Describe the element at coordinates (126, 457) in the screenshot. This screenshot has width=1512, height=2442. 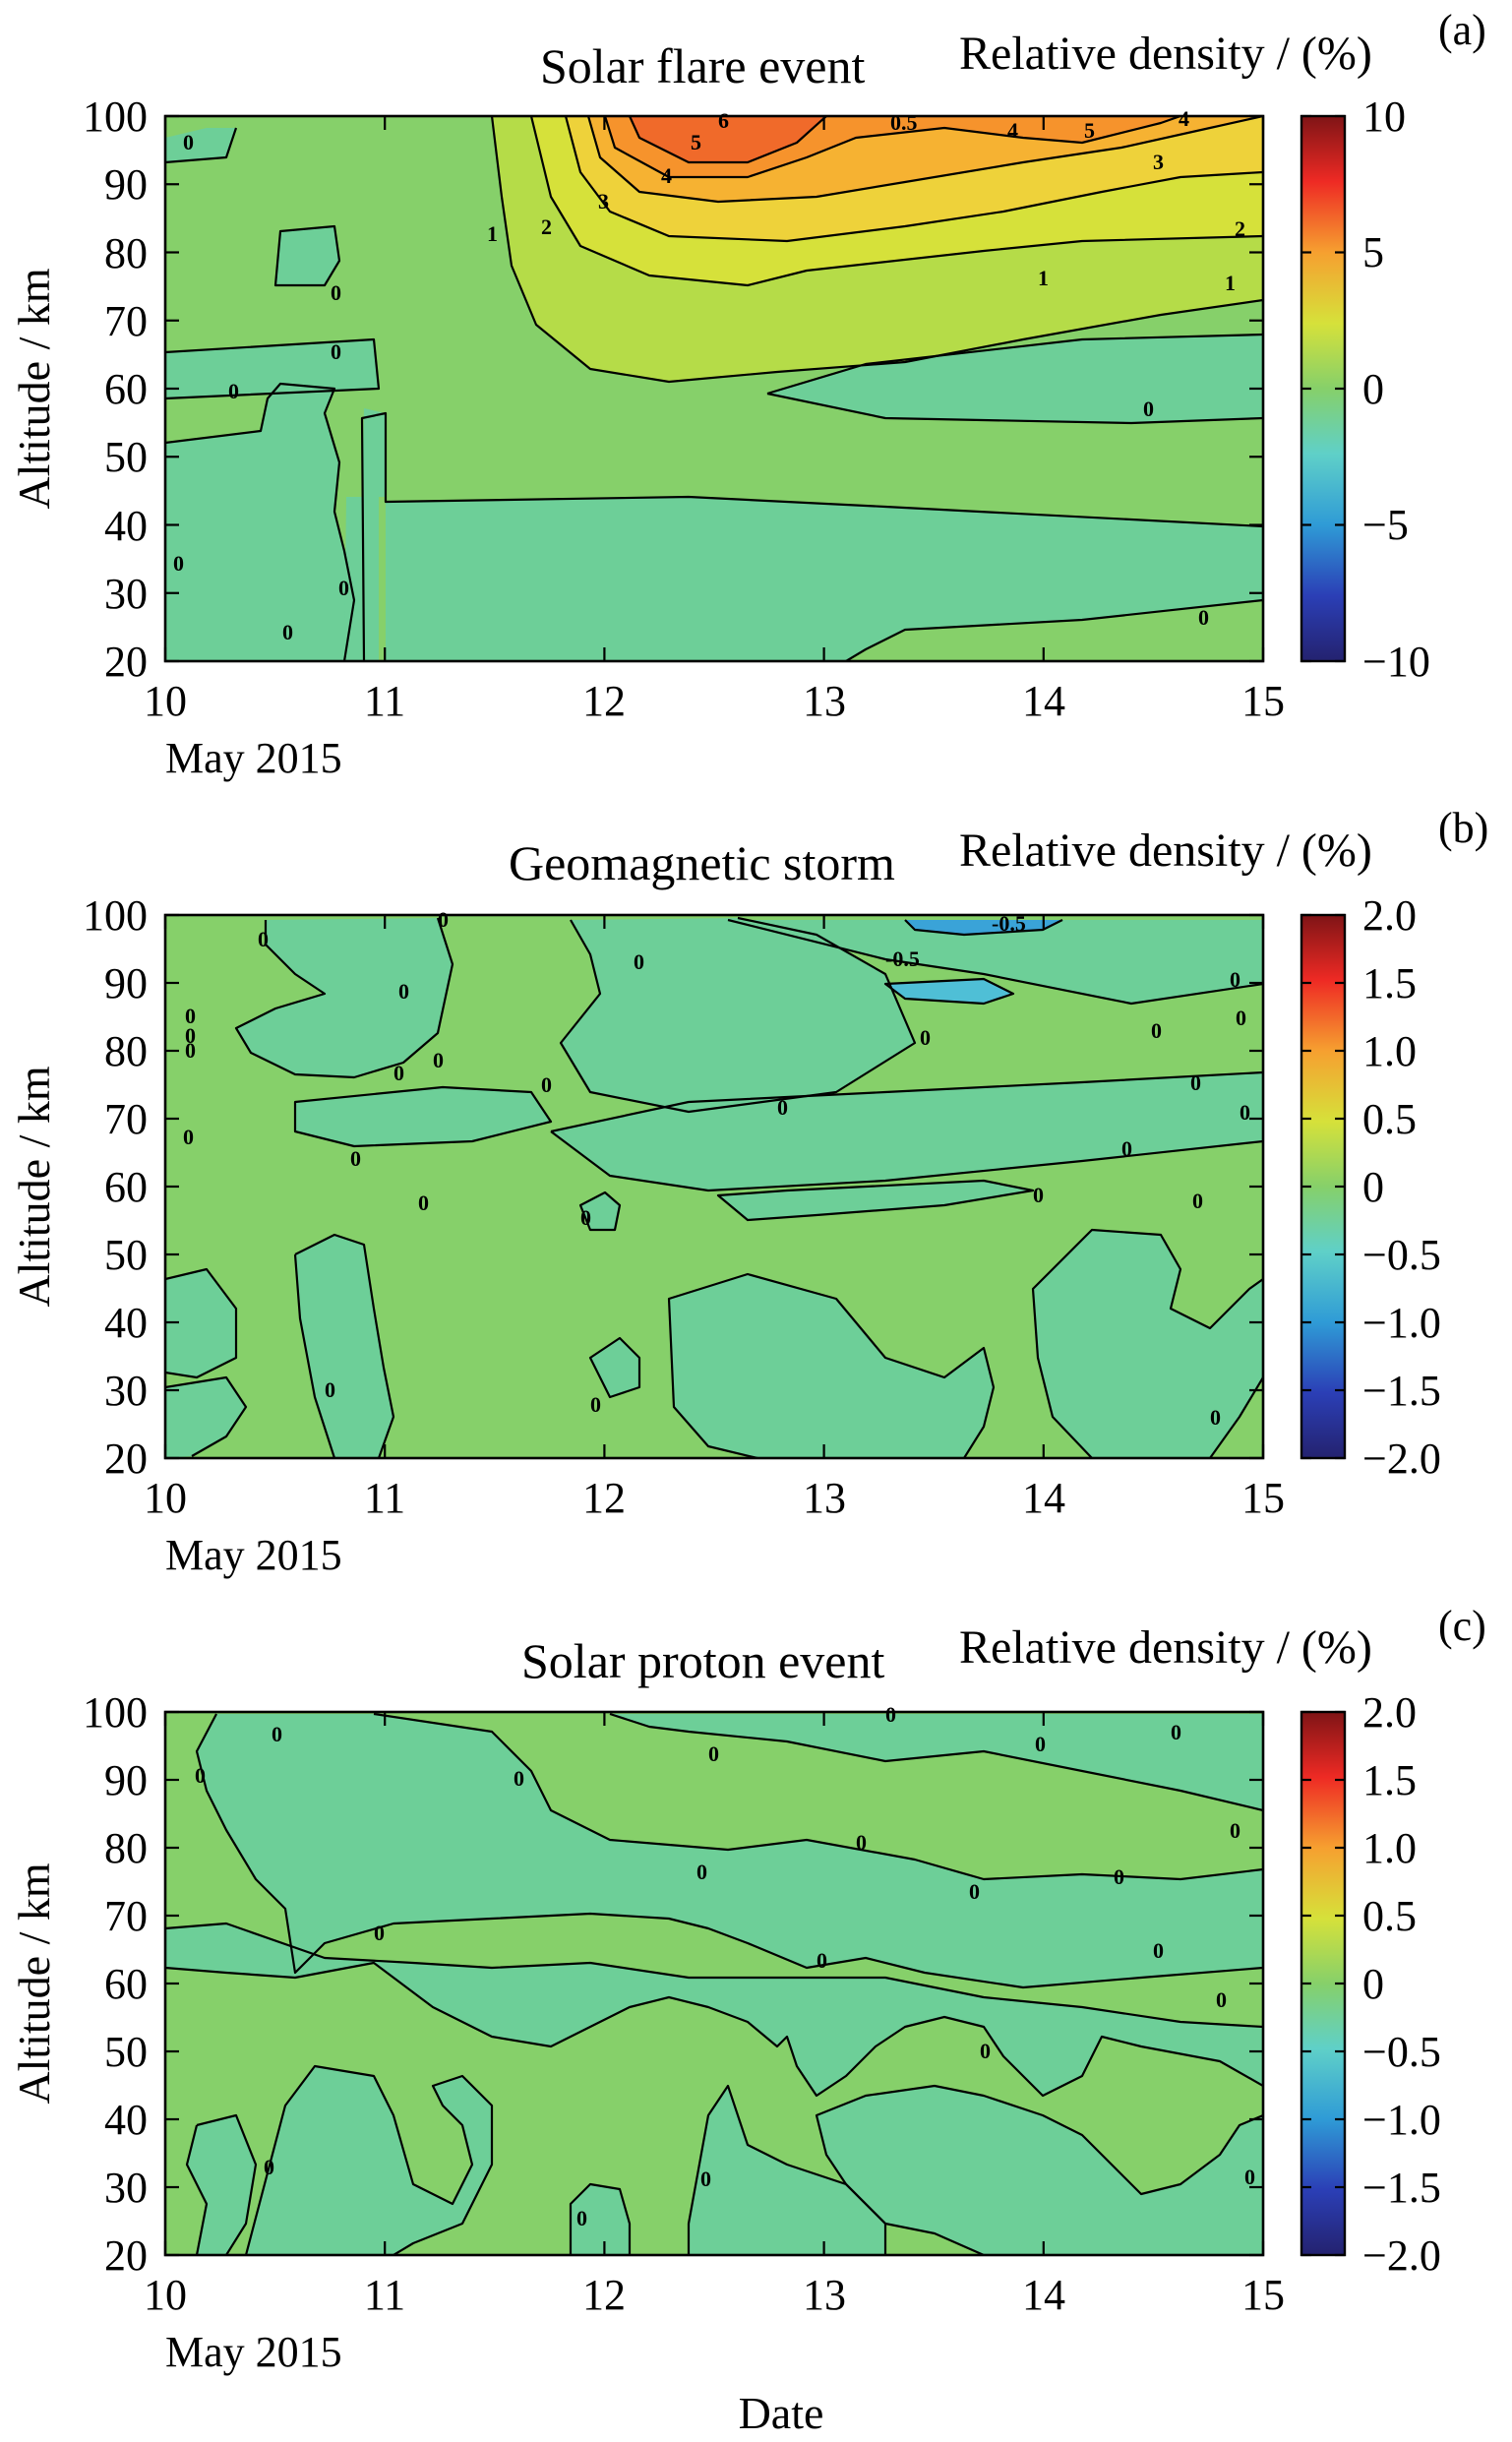
I see `panel-a-y-tick: 50` at that location.